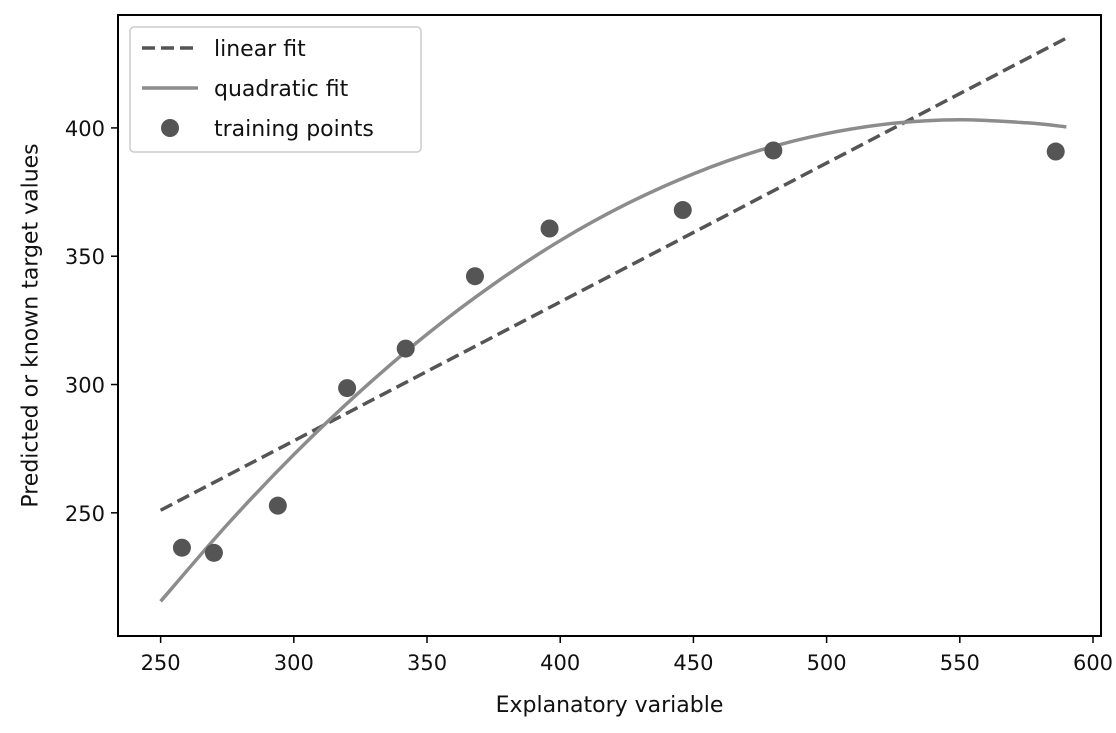  Describe the element at coordinates (91, 321) in the screenshot. I see `y-axis-ticks: 250 300 350 400` at that location.